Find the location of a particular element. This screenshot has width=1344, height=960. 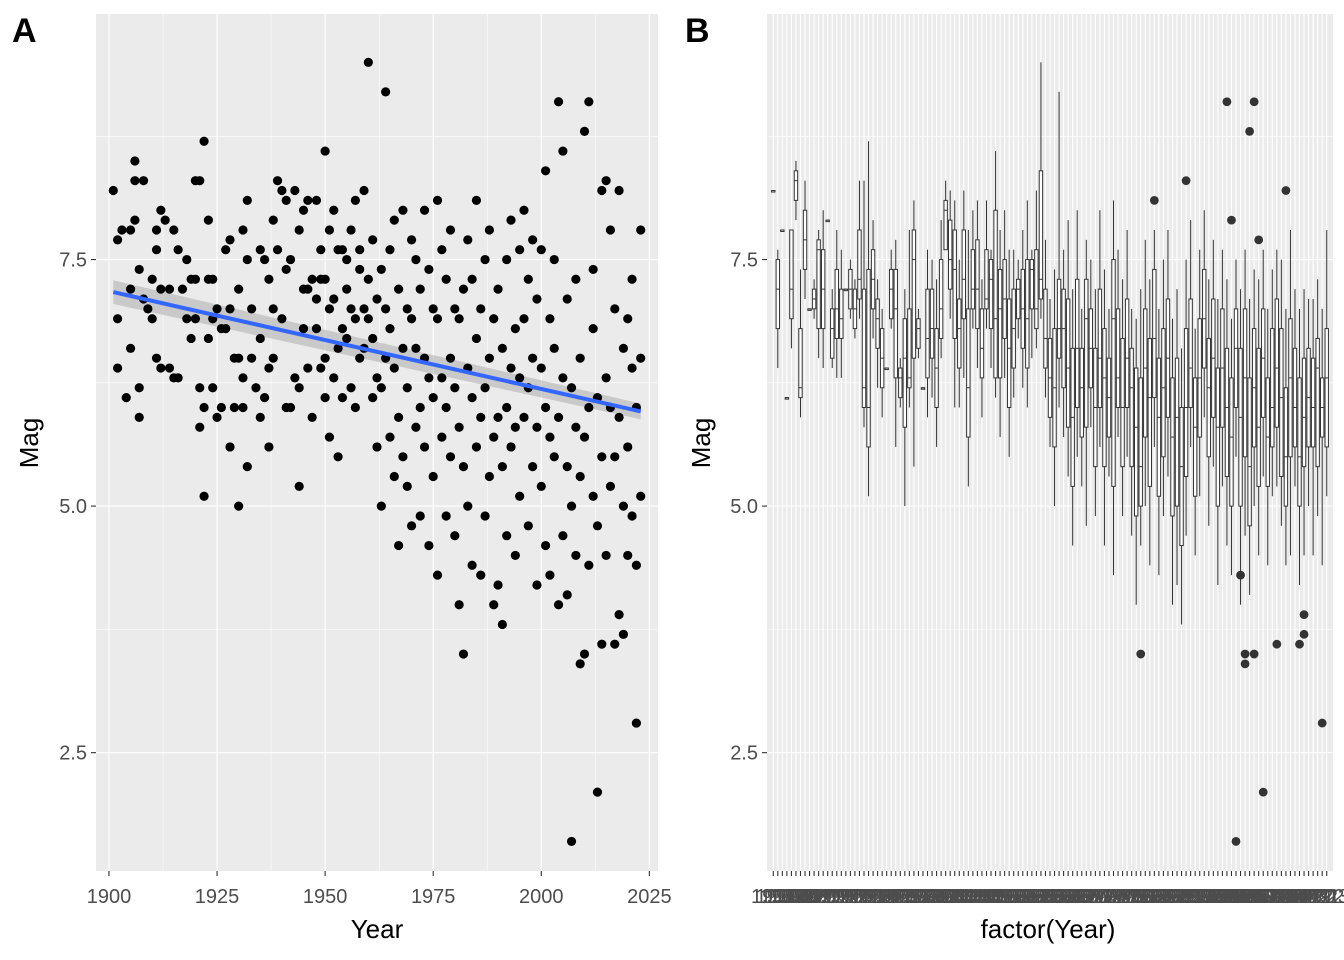

box-1933 is located at coordinates (918, 333).